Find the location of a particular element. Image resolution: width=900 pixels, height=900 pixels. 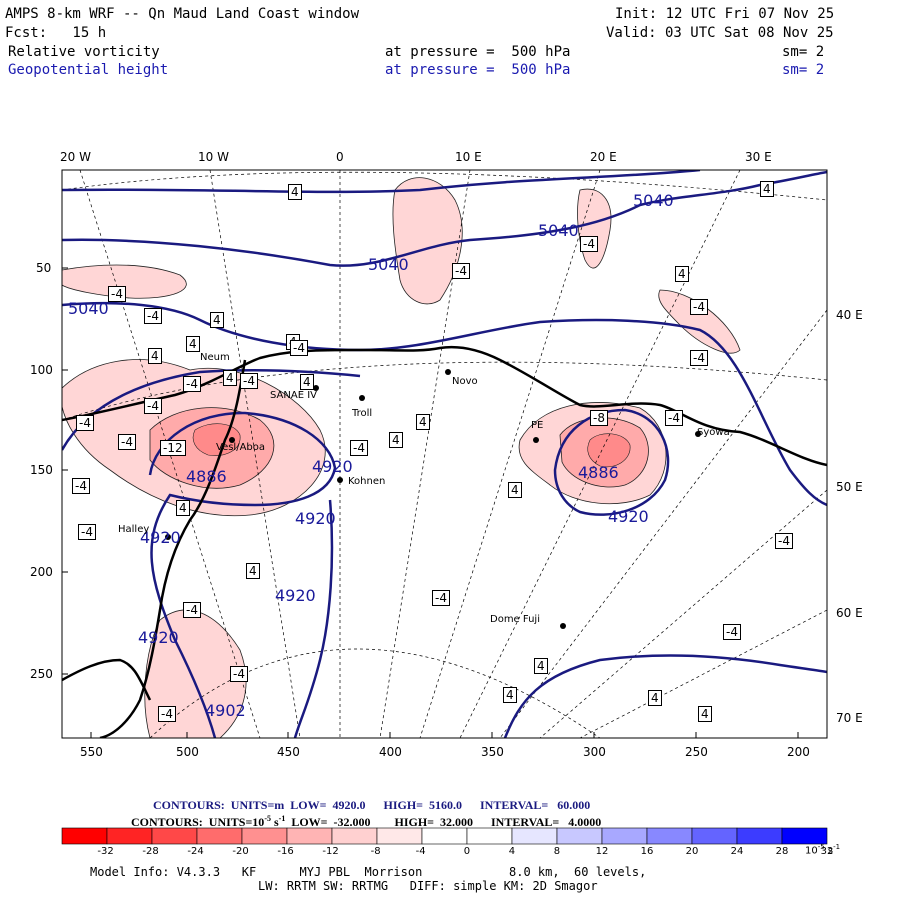

station-name-neum: Neum is located at coordinates (215, 357).